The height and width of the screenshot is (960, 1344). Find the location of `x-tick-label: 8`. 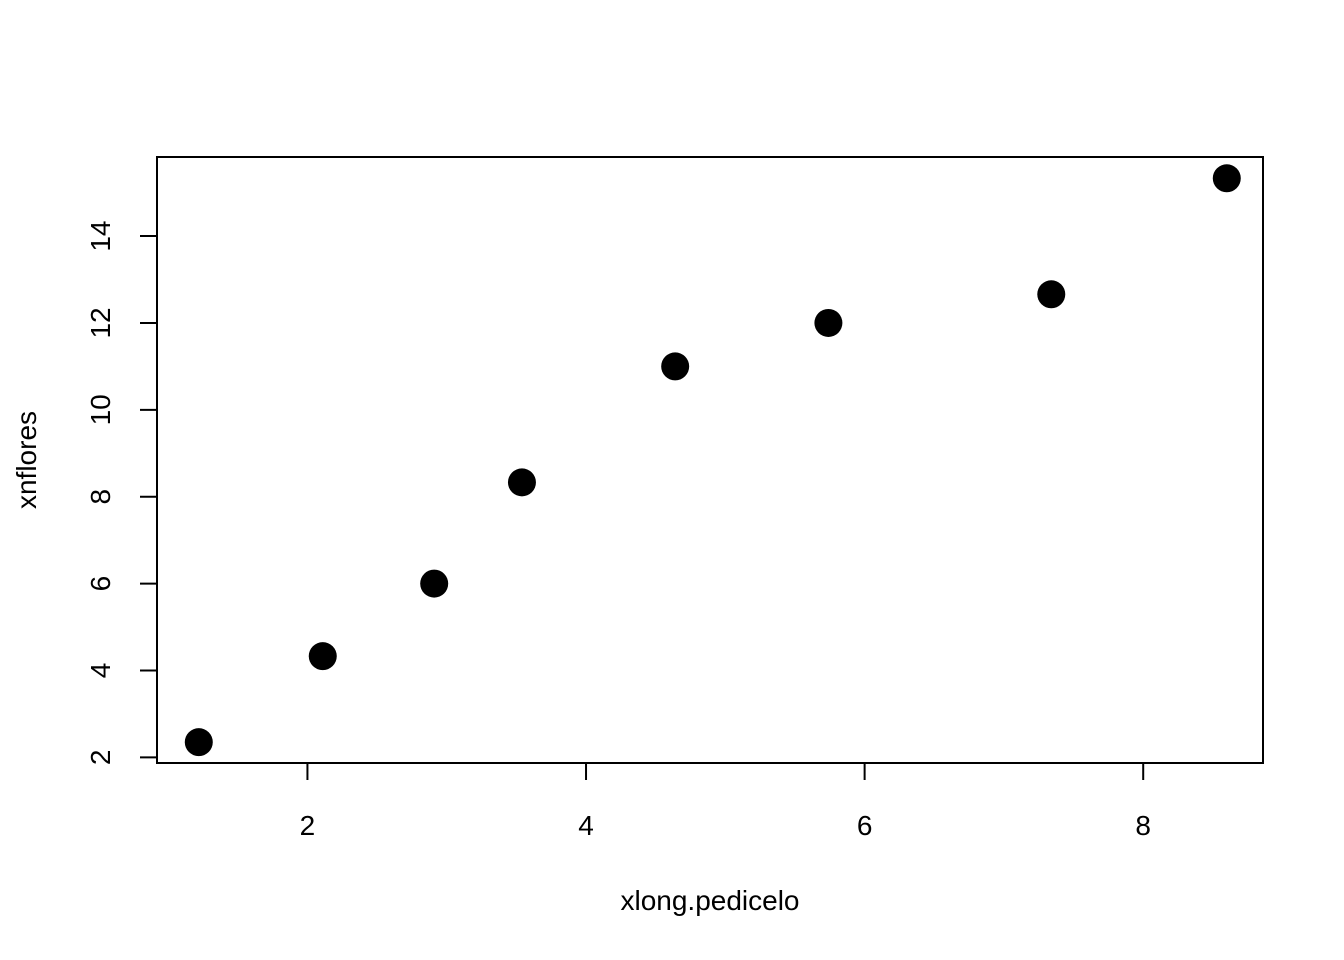

x-tick-label: 8 is located at coordinates (1143, 825).